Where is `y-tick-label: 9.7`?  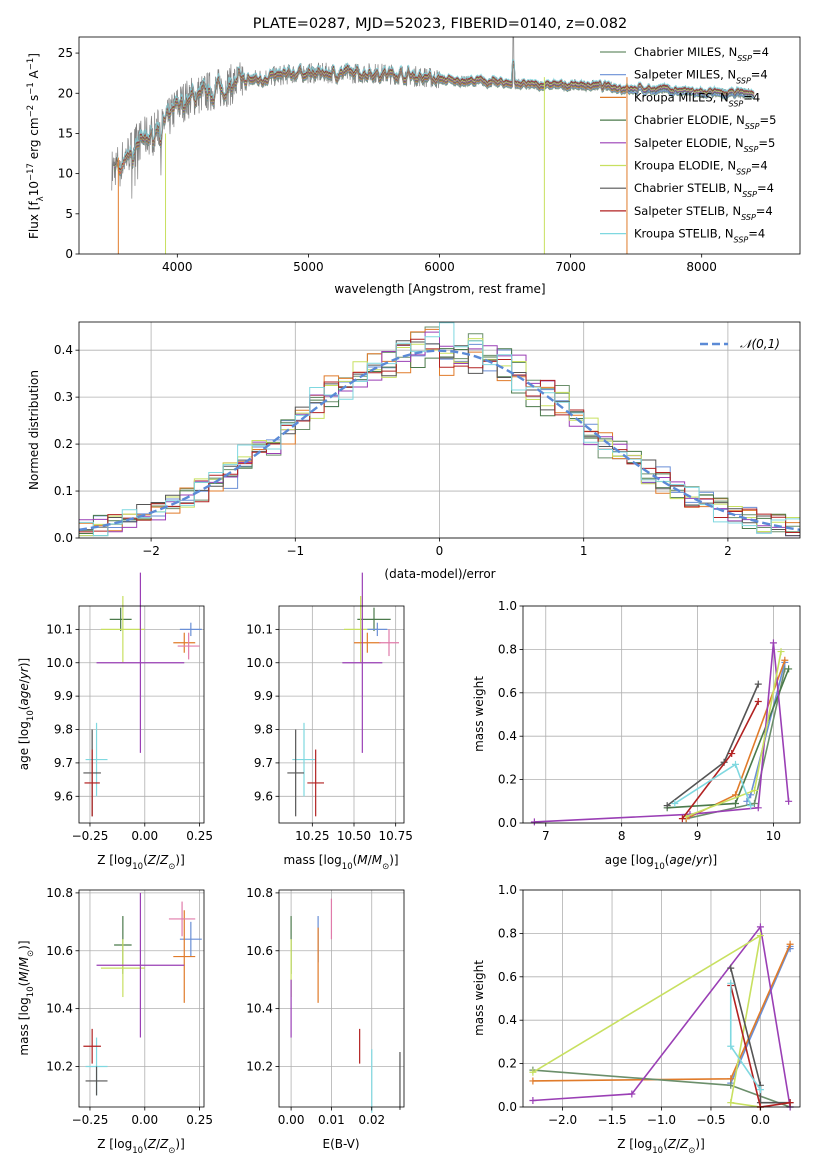 y-tick-label: 9.7 is located at coordinates (63, 763).